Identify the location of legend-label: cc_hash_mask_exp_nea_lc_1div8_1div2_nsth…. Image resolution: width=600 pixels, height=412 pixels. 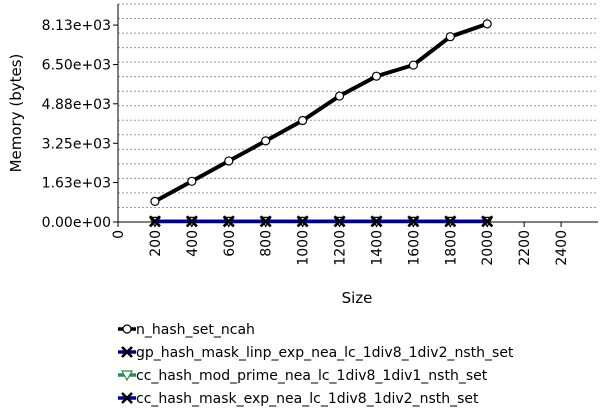
(307, 399).